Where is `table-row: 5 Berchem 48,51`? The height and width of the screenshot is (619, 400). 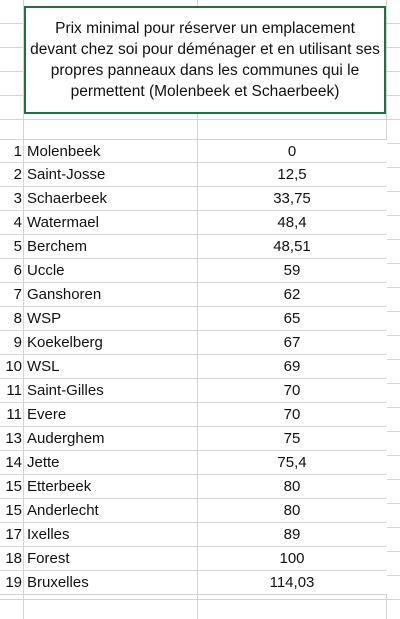
table-row: 5 Berchem 48,51 is located at coordinates (193, 247).